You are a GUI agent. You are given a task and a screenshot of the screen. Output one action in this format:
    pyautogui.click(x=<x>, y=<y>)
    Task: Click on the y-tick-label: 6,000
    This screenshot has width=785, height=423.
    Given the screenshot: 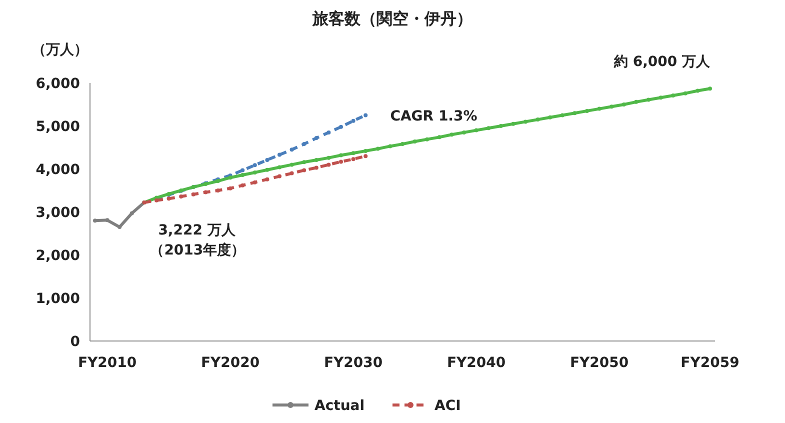 What is the action you would take?
    pyautogui.click(x=58, y=84)
    